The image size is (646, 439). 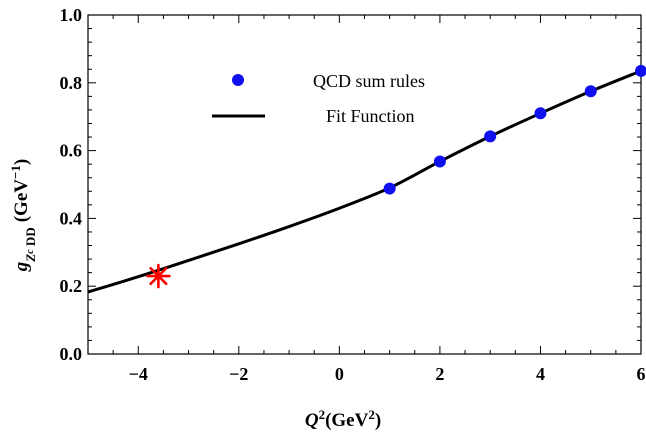 I want to click on x-tick-label: −2, so click(x=238, y=374).